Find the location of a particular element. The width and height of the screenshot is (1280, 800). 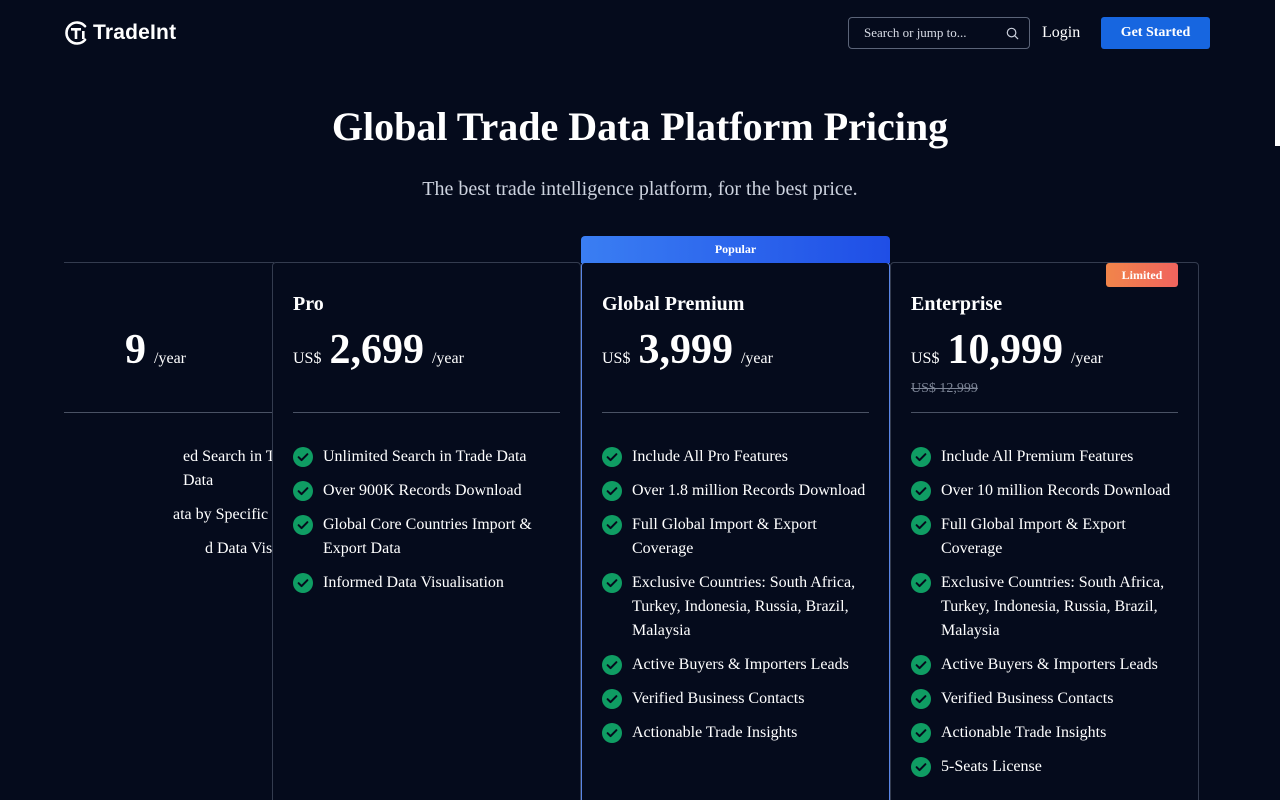

plan-name: Enterprise is located at coordinates (957, 304).